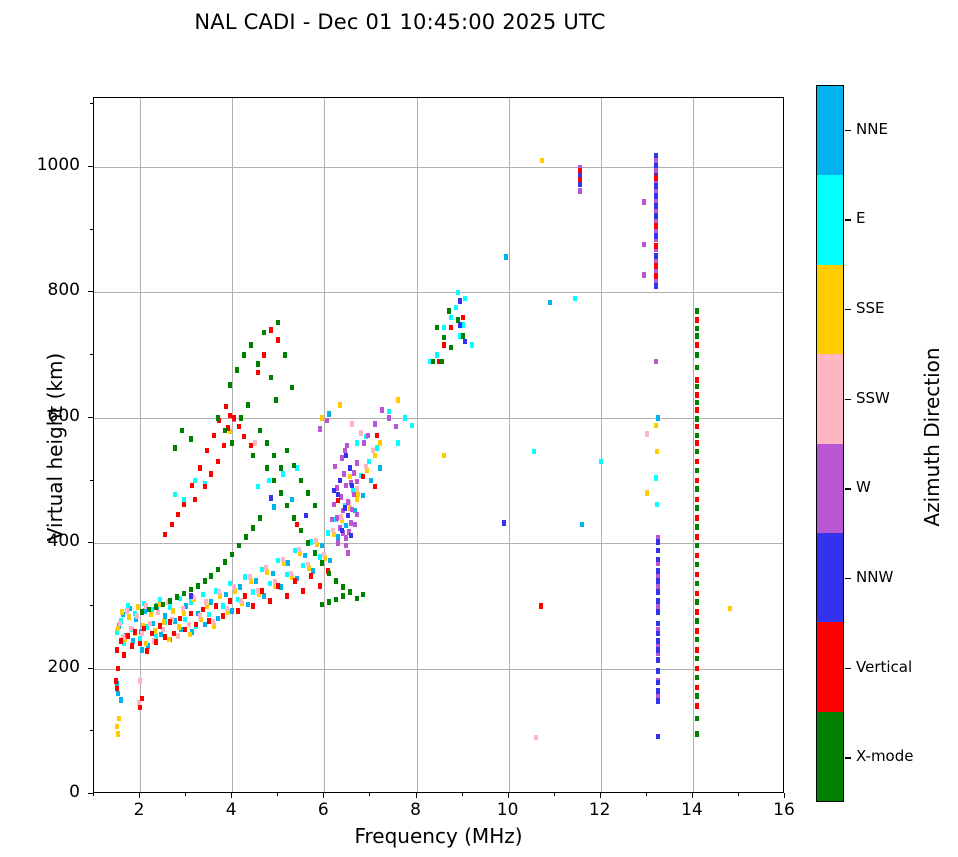 This screenshot has height=857, width=958. I want to click on gridline-horizontal, so click(438, 167).